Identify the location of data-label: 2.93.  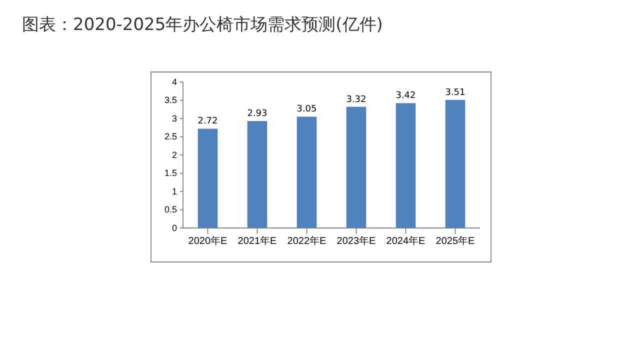
(257, 114).